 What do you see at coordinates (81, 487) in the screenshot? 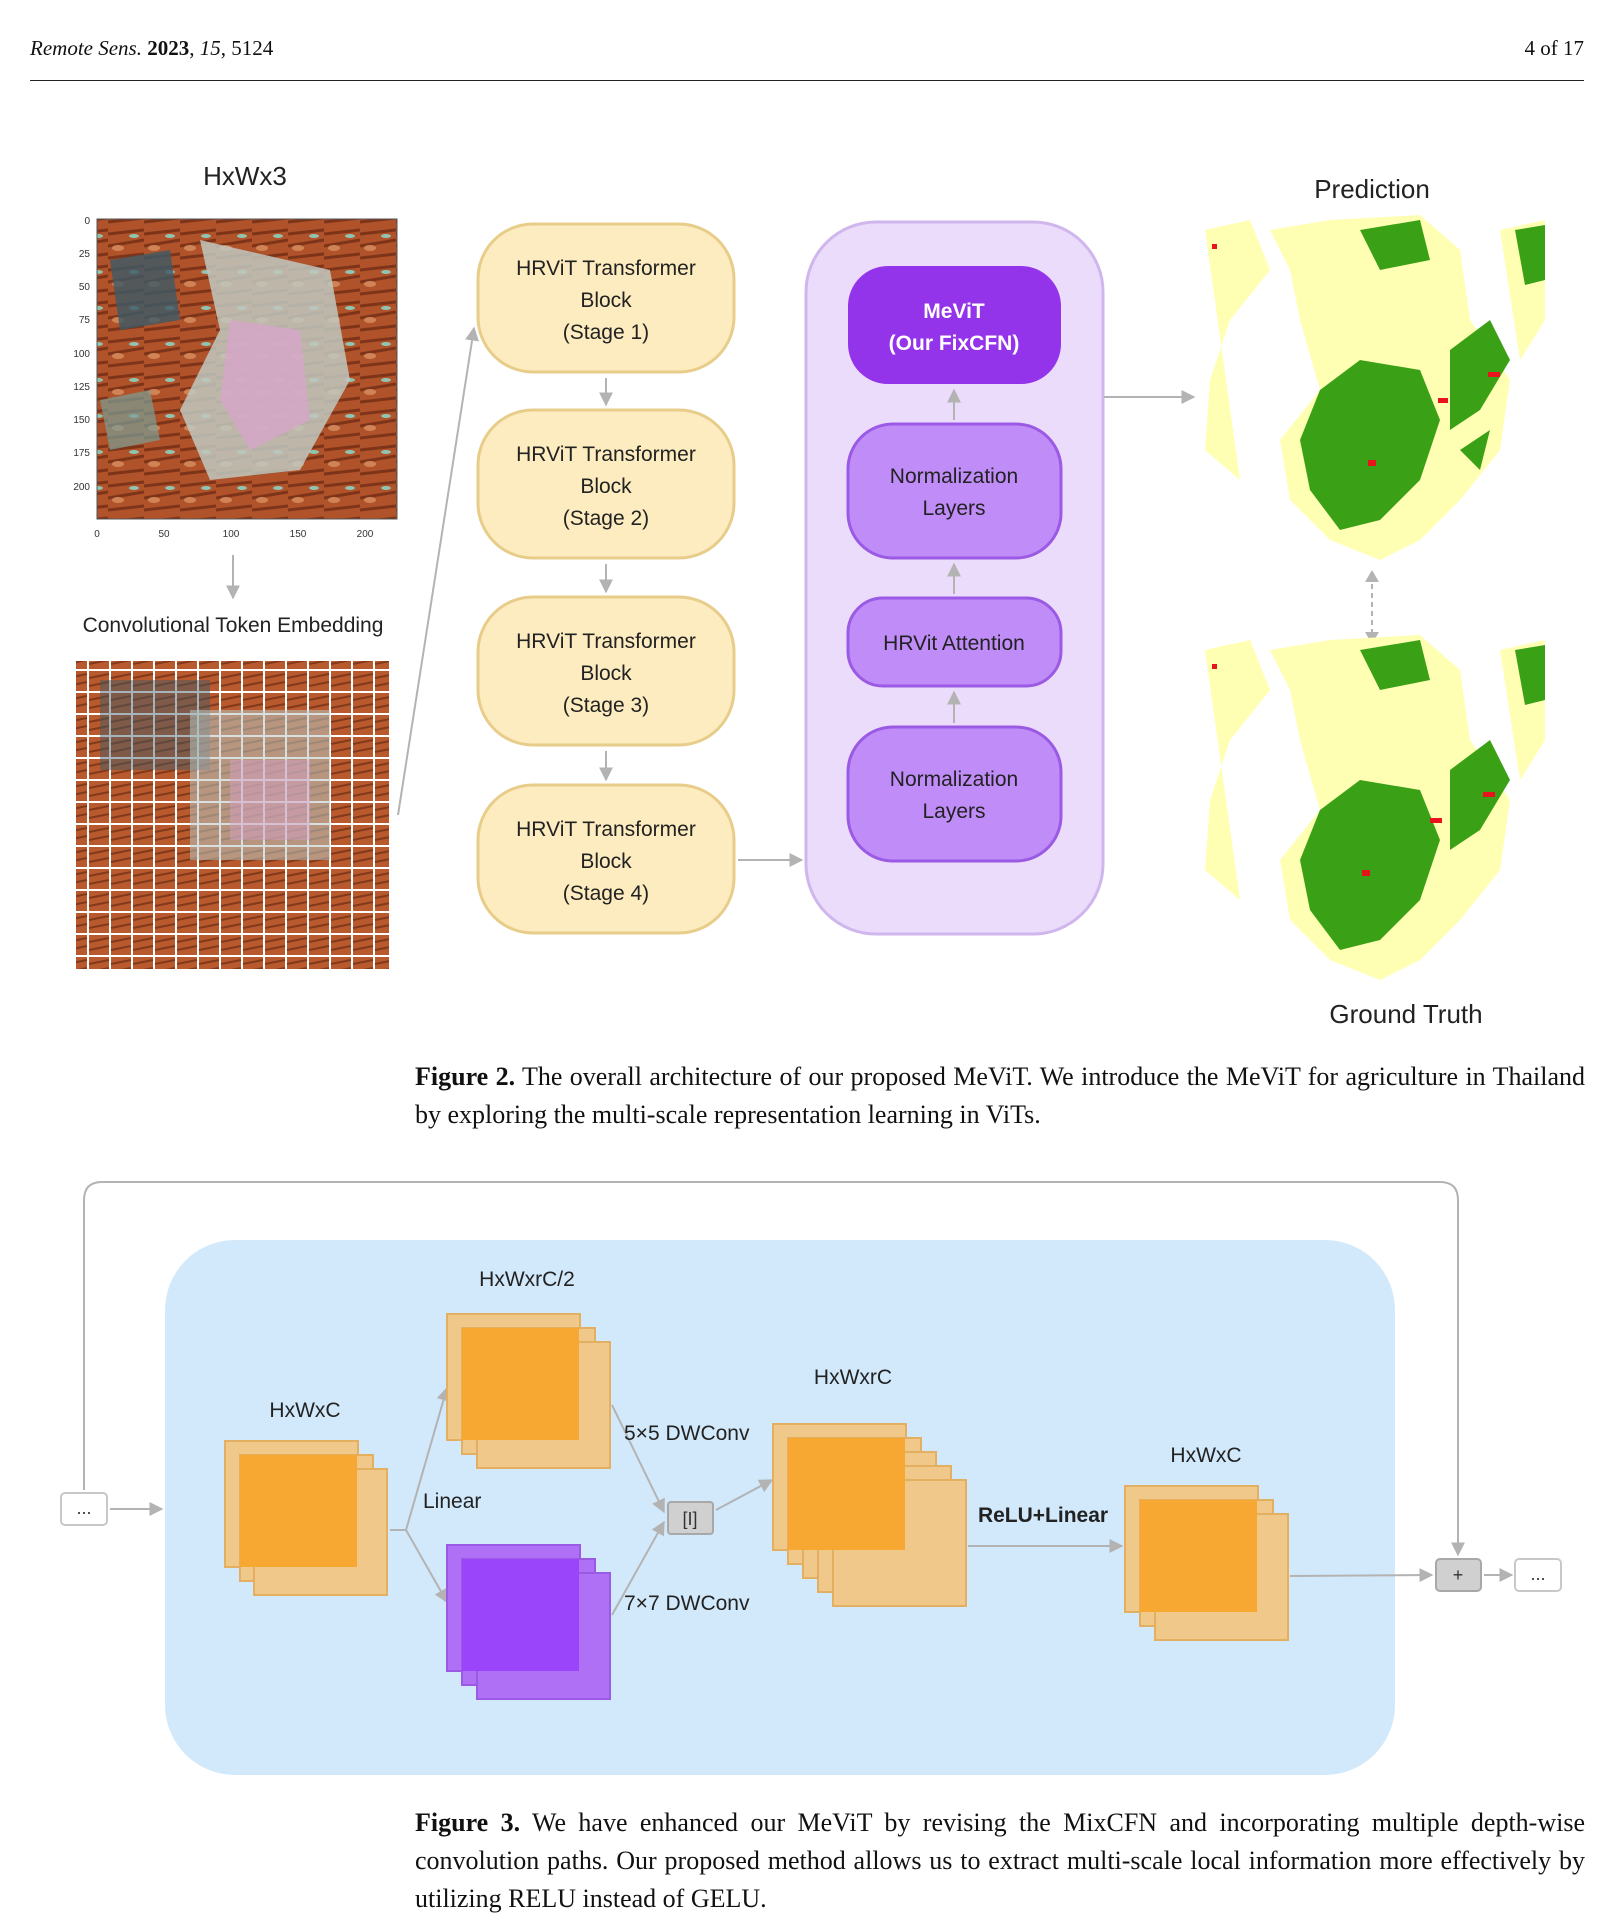
I see `y-tick: 200` at bounding box center [81, 487].